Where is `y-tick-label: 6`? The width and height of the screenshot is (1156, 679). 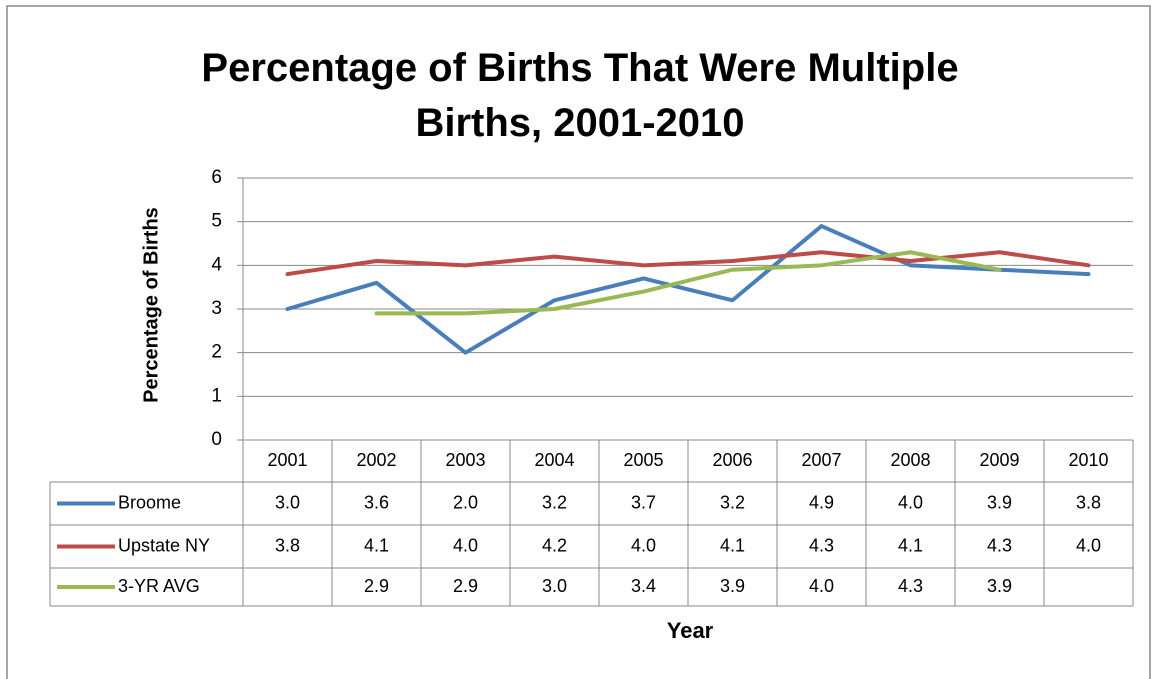
y-tick-label: 6 is located at coordinates (216, 177).